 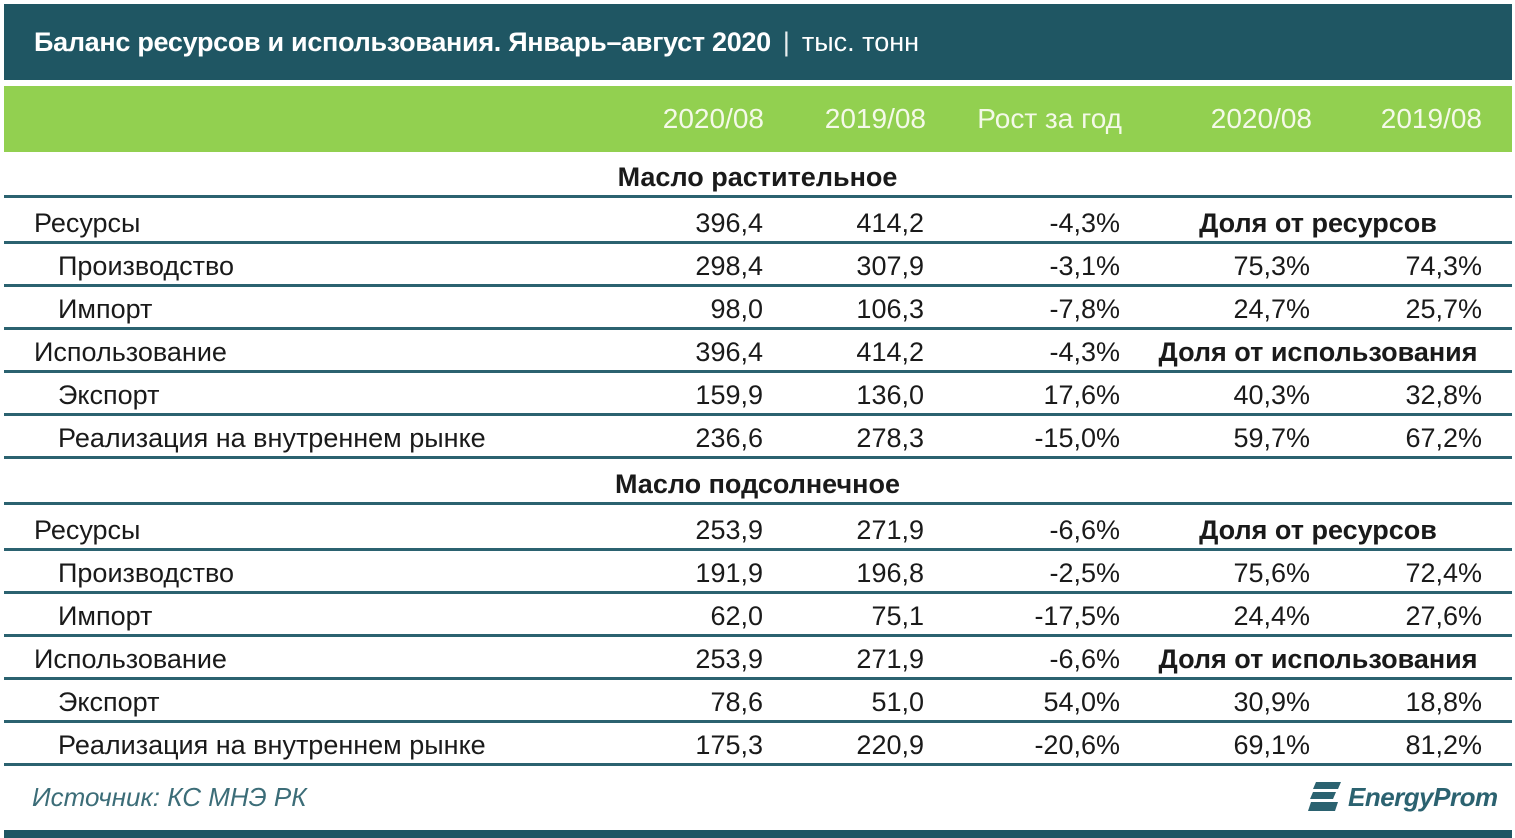 I want to click on share-2019: 27,6%, so click(x=1443, y=616).